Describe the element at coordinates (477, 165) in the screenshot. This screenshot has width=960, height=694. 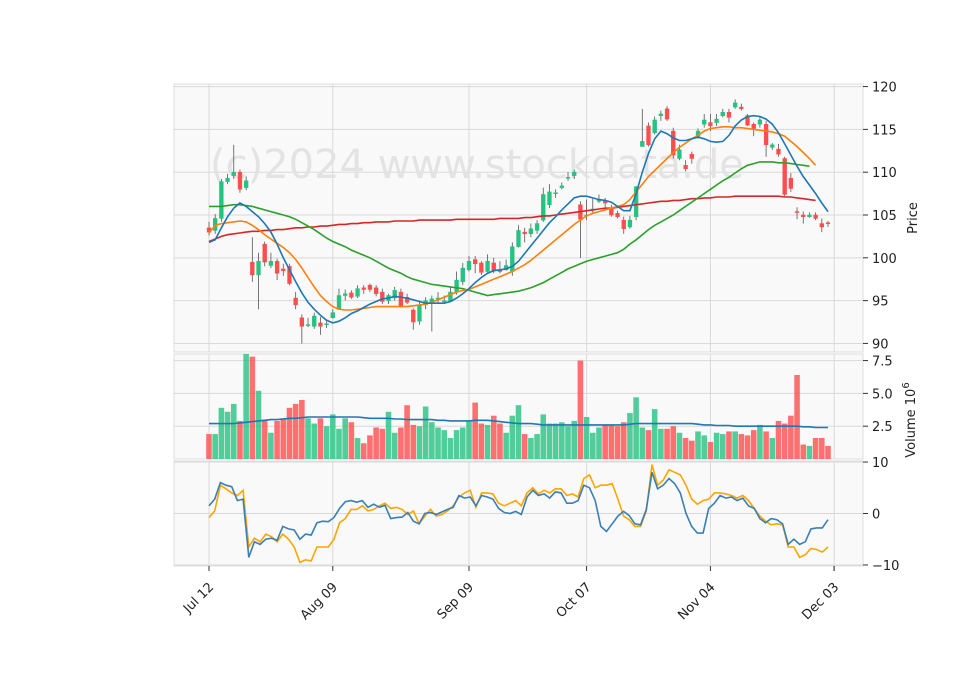
I see `watermark: (c)2024 www.stockdata.de` at that location.